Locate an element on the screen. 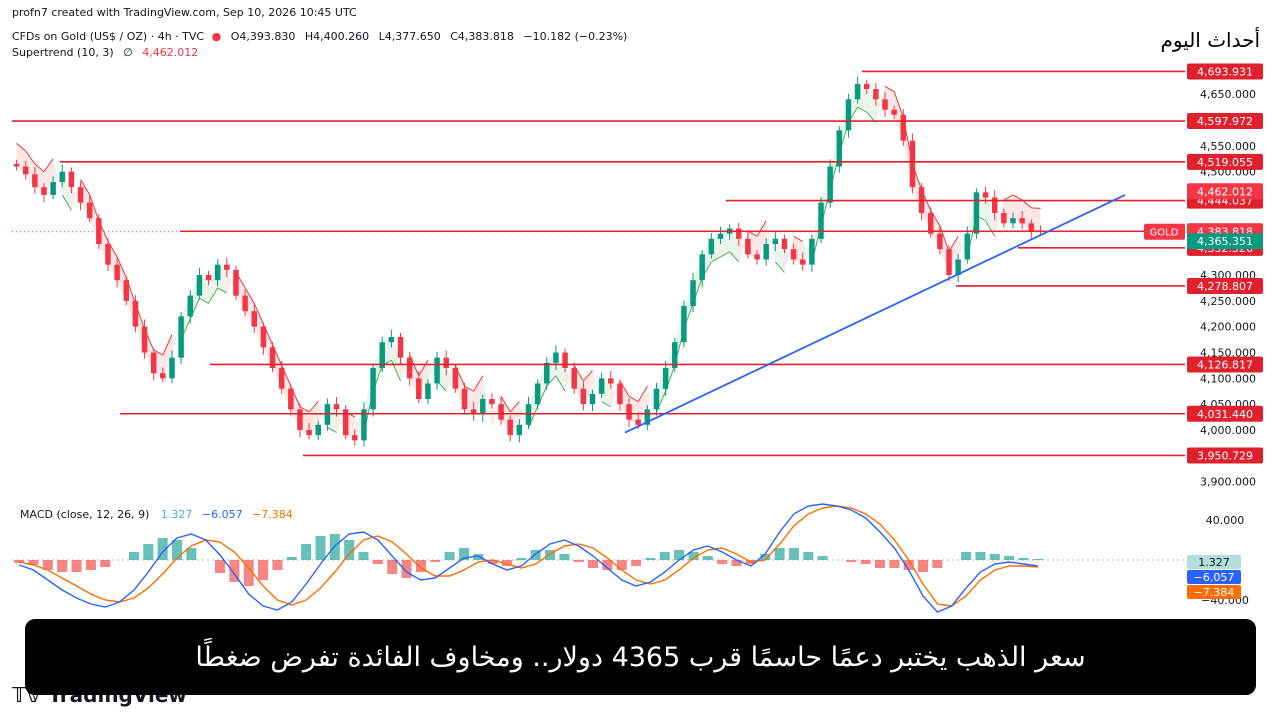  macd-signal-line is located at coordinates (528, 556).